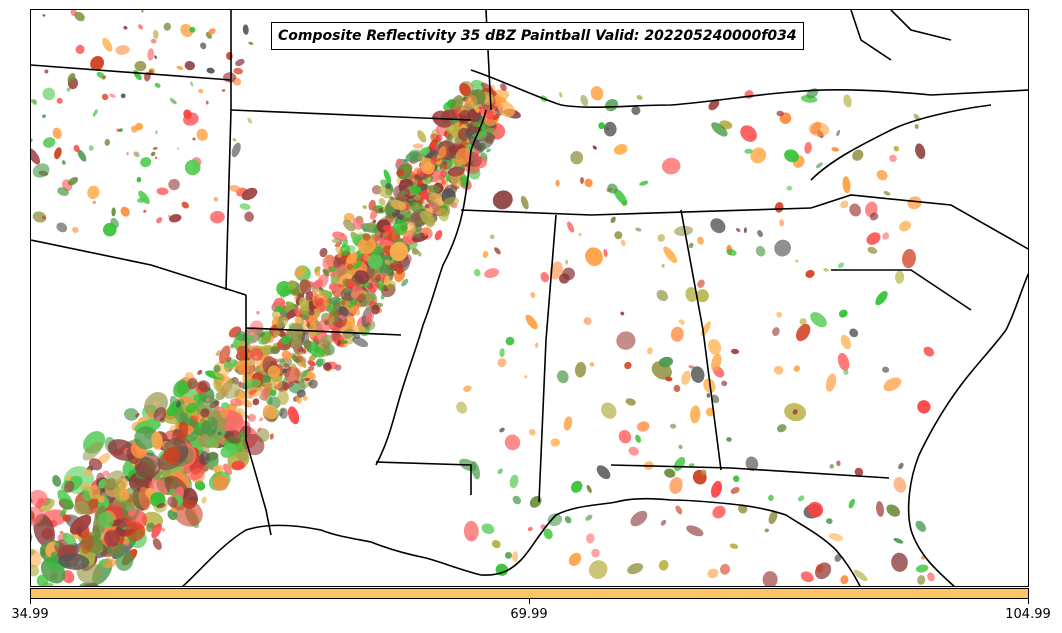 This screenshot has height=633, width=1062. I want to click on colorbar, so click(529, 593).